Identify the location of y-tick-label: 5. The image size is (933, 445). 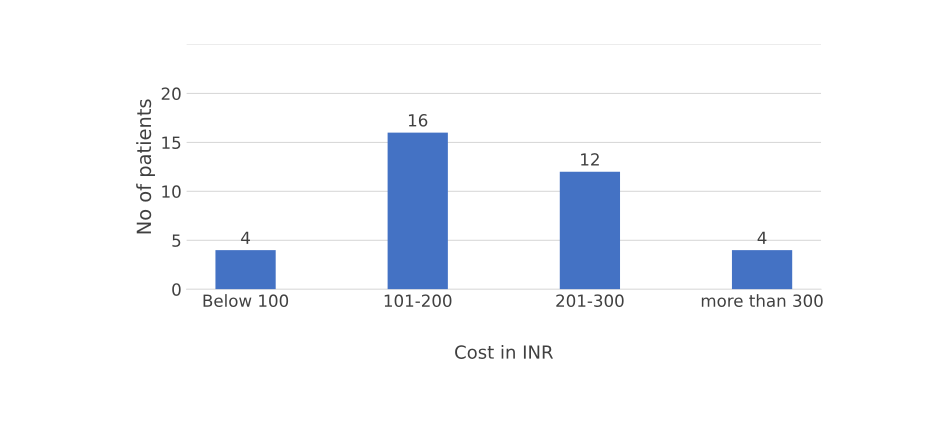
(176, 240).